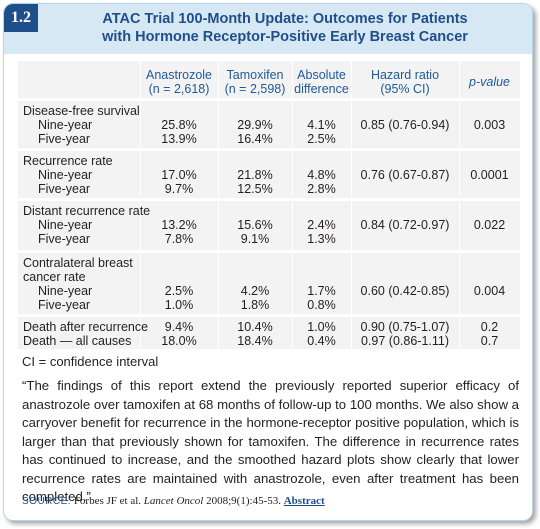 The width and height of the screenshot is (540, 529). Describe the element at coordinates (321, 327) in the screenshot. I see `table-cell-difference: 1.0%` at that location.